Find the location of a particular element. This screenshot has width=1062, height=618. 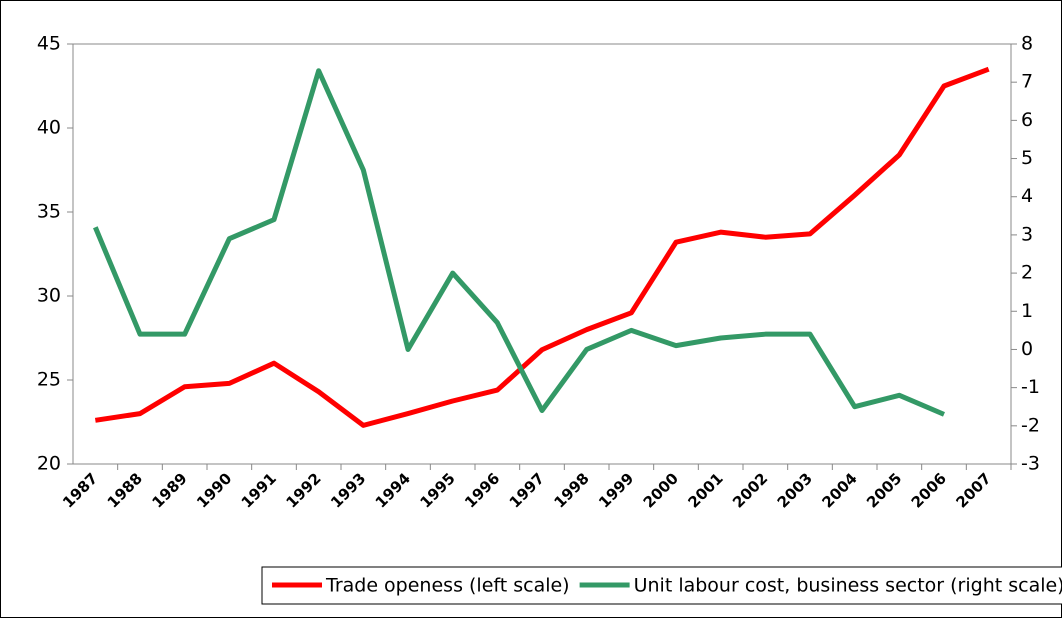

y2-tick-label: 4 is located at coordinates (1027, 196).